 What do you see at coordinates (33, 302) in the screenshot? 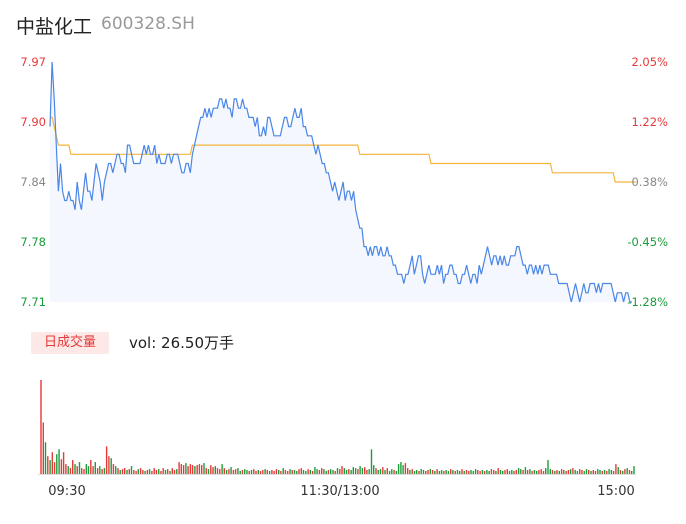
I see `y-tick-left: 7.71` at bounding box center [33, 302].